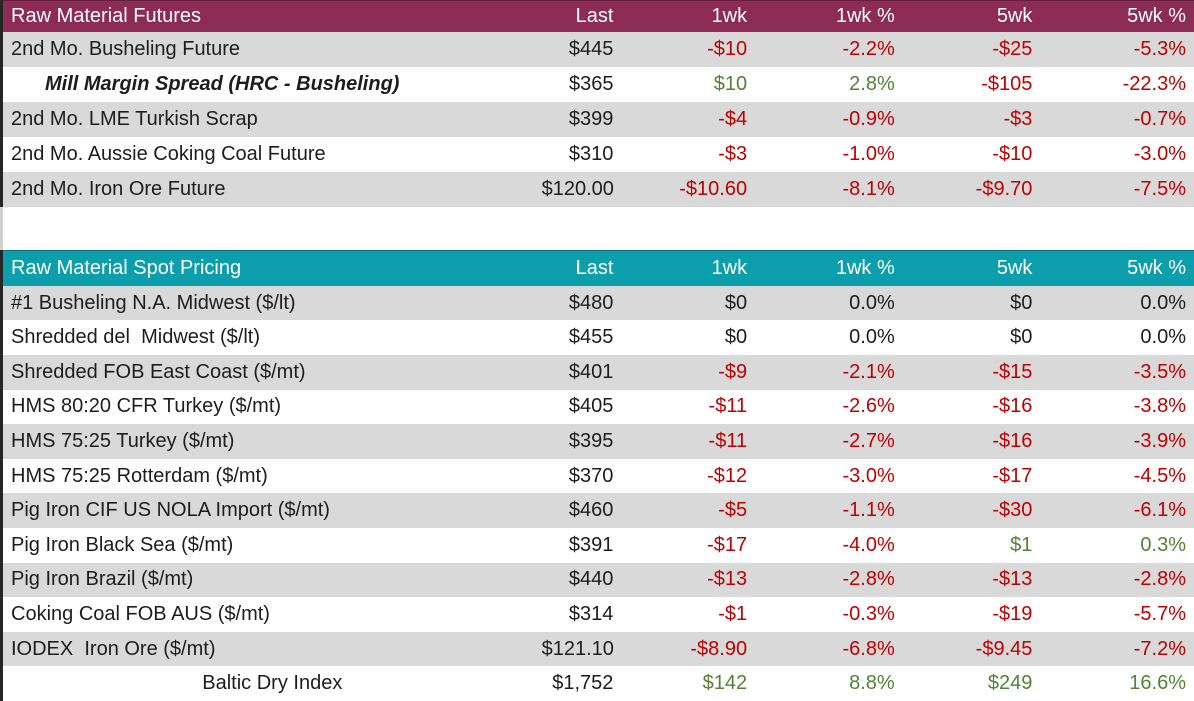 The height and width of the screenshot is (701, 1194). What do you see at coordinates (868, 441) in the screenshot?
I see `value-cell: -2.7%` at bounding box center [868, 441].